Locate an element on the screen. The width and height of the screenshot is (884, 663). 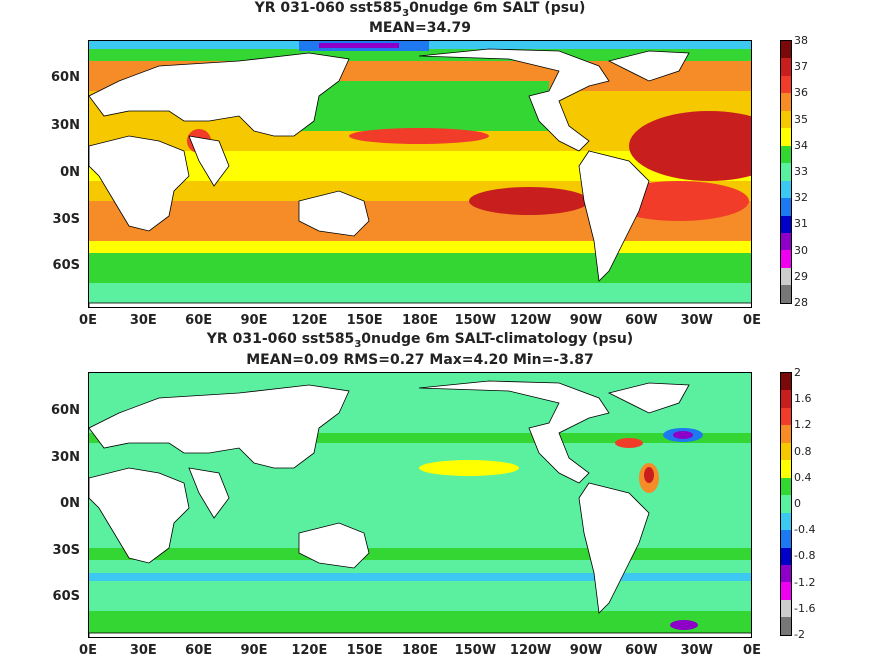
colorbar-tick-label: 32 is located at coordinates (801, 198).